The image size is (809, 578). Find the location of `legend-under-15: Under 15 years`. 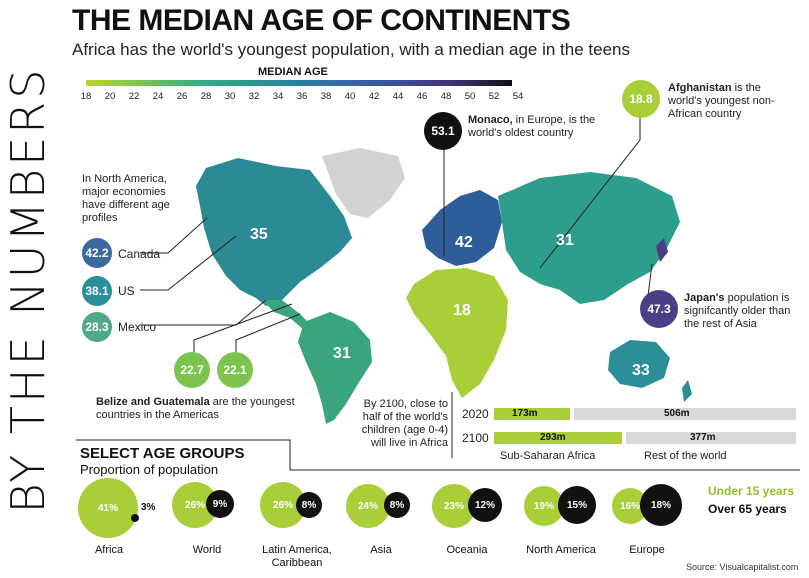

legend-under-15: Under 15 years is located at coordinates (751, 491).